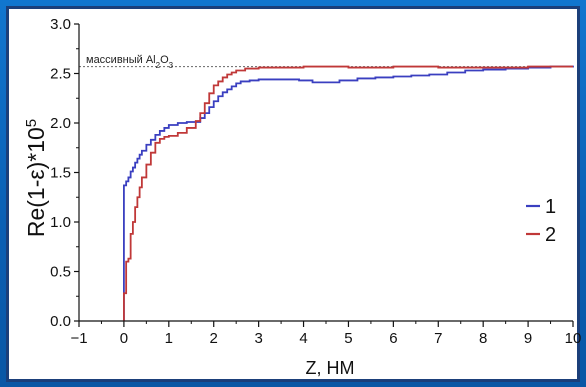 The width and height of the screenshot is (586, 387). Describe the element at coordinates (393, 338) in the screenshot. I see `x-tick-label: 6` at that location.